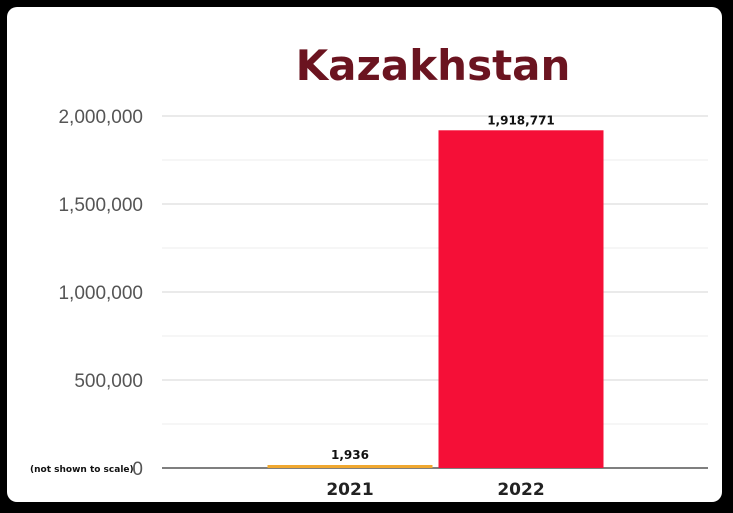 This screenshot has width=733, height=513. What do you see at coordinates (100, 205) in the screenshot?
I see `y-tick-label: 1,500,000` at bounding box center [100, 205].